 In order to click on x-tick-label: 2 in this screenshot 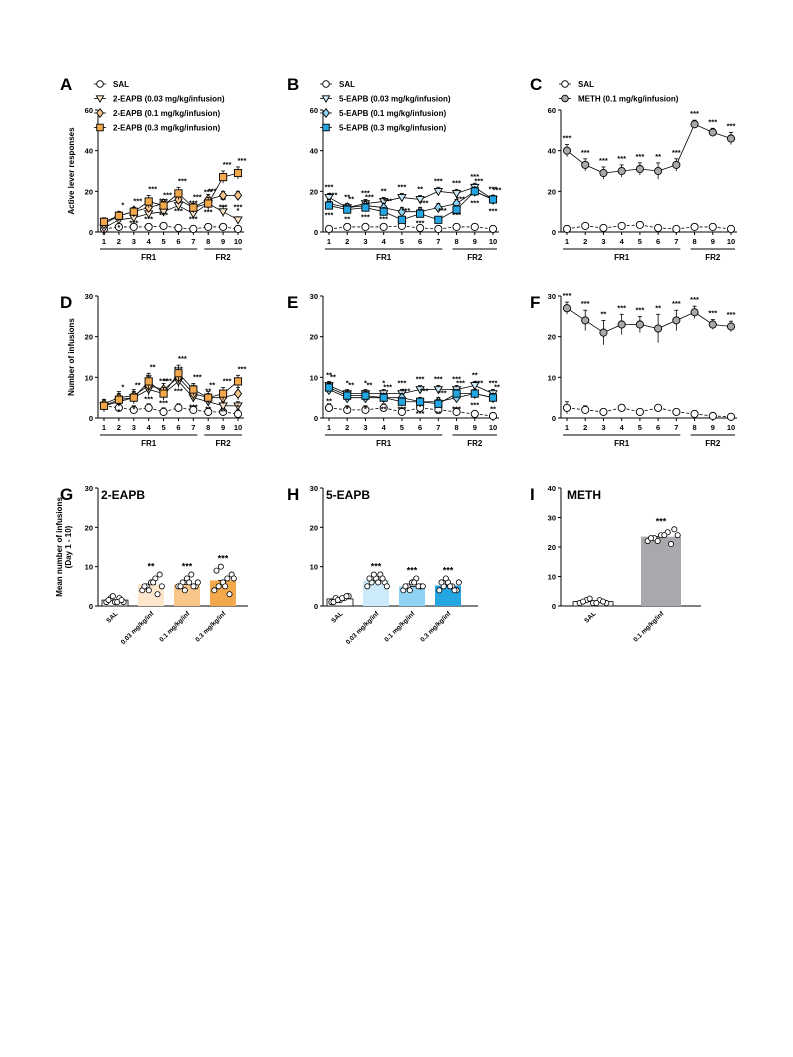, I will do `click(119, 427)`.